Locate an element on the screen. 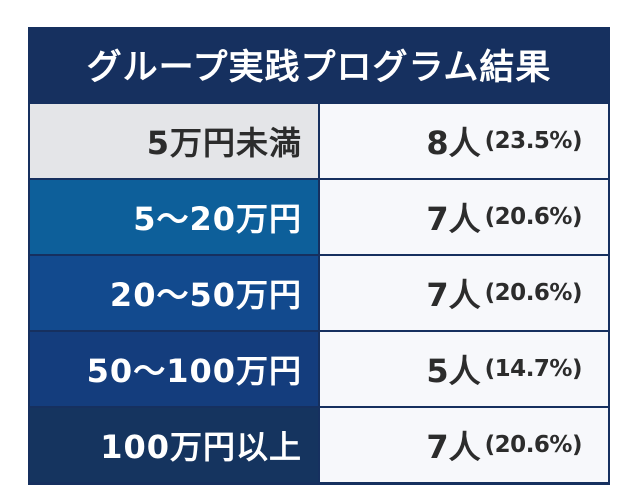 This screenshot has width=639, height=499. people-count: 8人 is located at coordinates (453, 143).